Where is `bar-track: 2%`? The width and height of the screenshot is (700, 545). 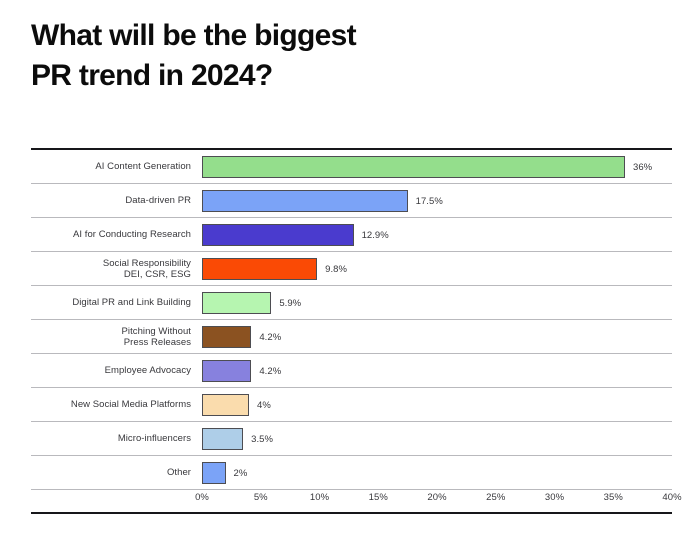 bar-track: 2% is located at coordinates (437, 473).